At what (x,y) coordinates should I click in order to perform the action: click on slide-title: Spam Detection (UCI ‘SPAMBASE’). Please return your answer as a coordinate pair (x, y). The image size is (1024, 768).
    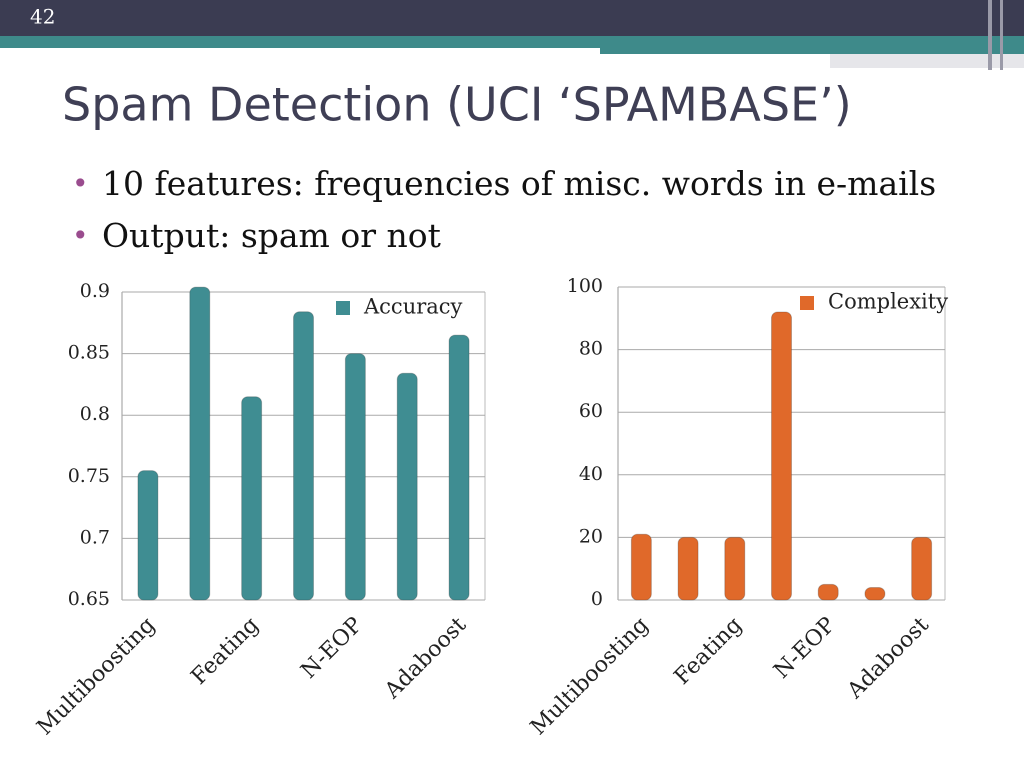
    Looking at the image, I should click on (457, 105).